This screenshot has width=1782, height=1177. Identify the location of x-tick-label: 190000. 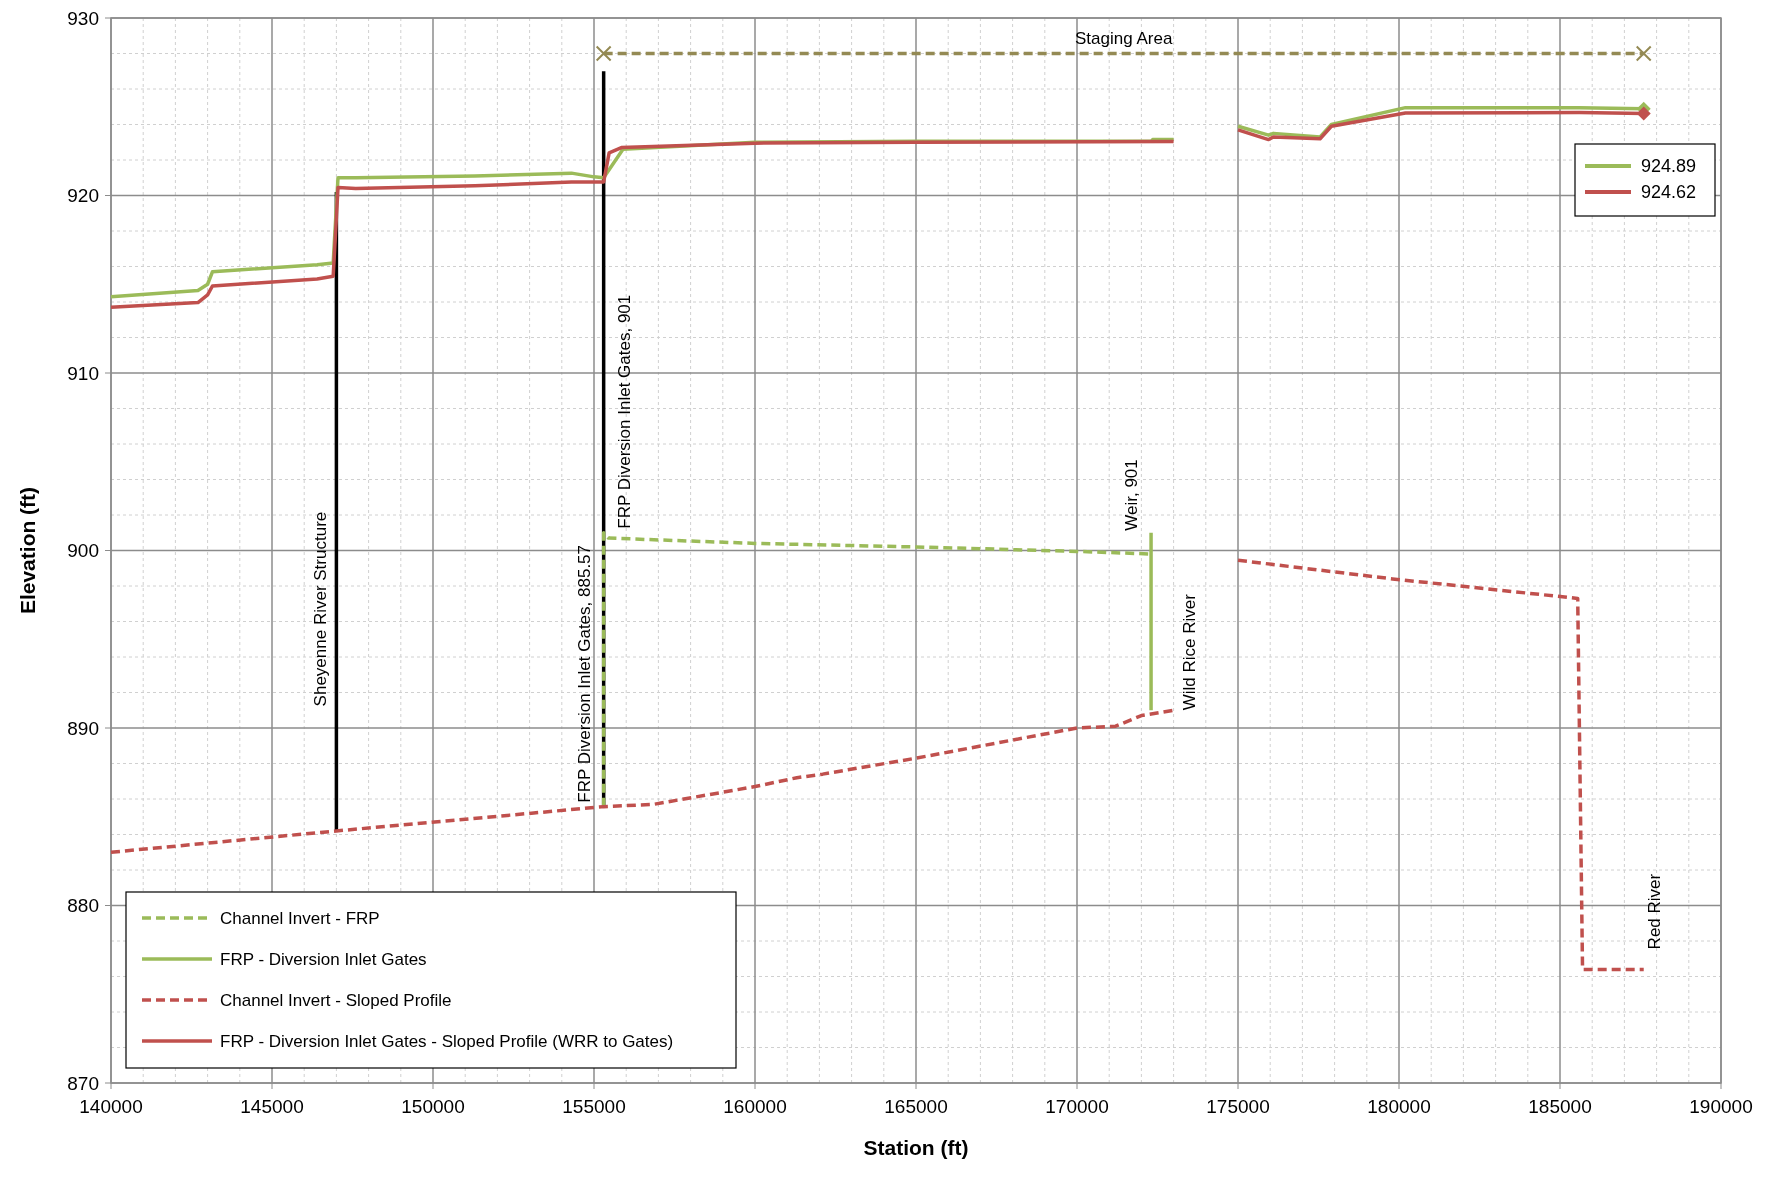
(1721, 1106).